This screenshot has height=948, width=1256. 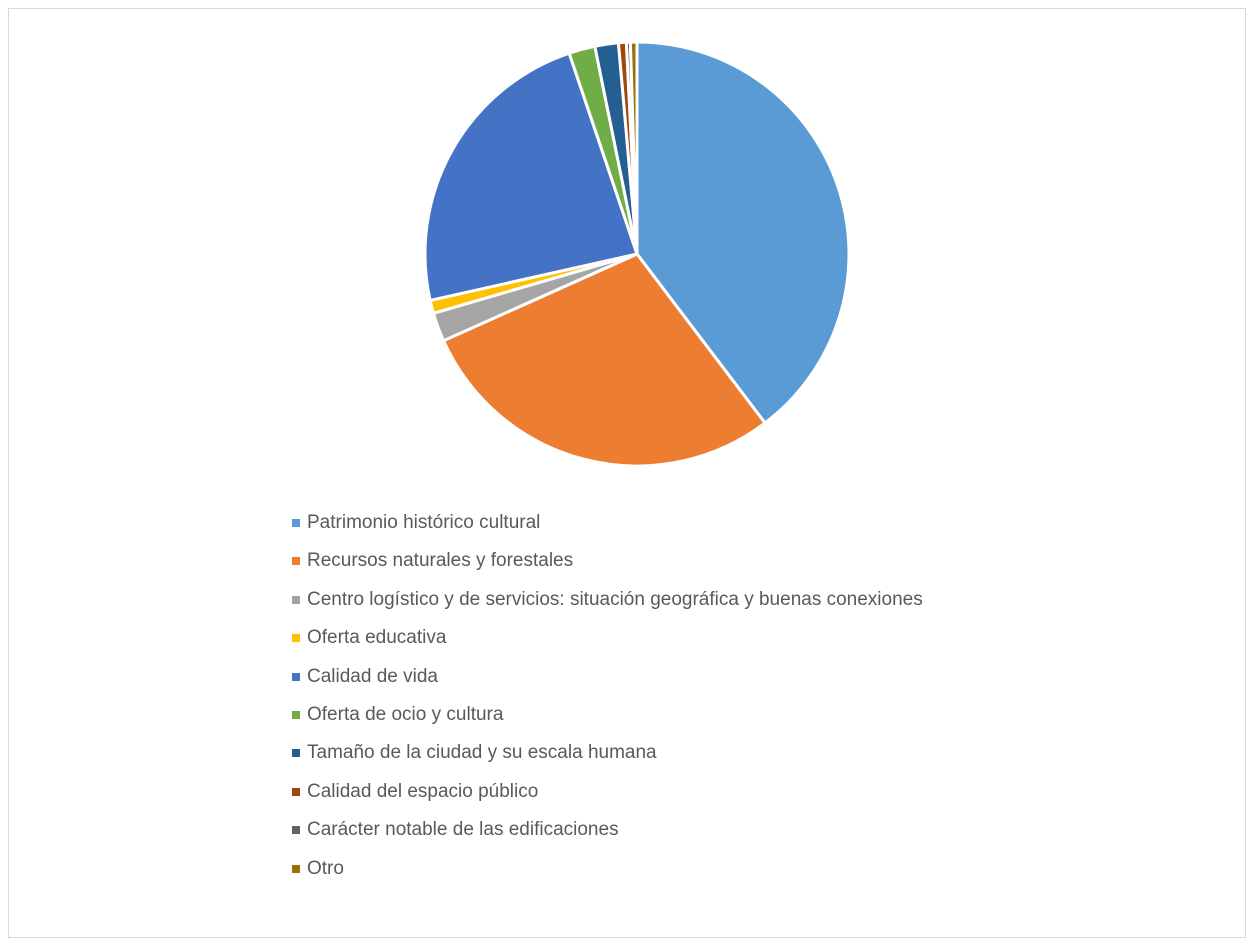 I want to click on legend-item: Tamaño de la ciudad y su escala humana, so click(x=607, y=753).